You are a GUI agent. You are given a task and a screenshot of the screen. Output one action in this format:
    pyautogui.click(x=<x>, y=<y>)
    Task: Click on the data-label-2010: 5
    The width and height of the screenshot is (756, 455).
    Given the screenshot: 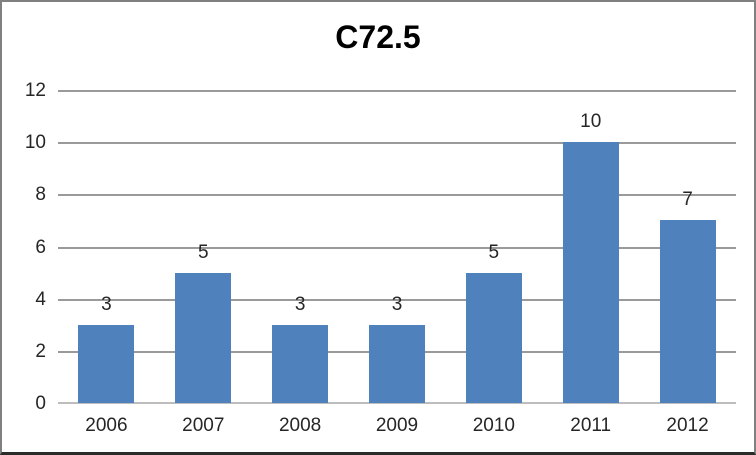 What is the action you would take?
    pyautogui.click(x=494, y=252)
    